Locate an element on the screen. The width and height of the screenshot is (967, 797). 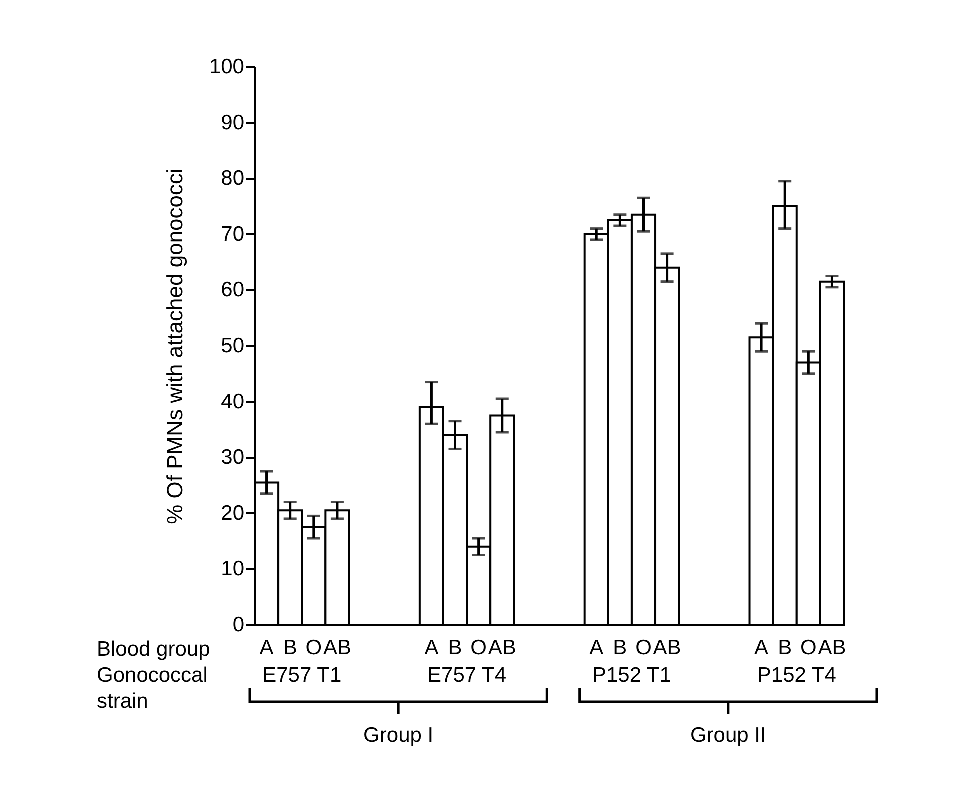
y-tick-label: 10 is located at coordinates (232, 569).